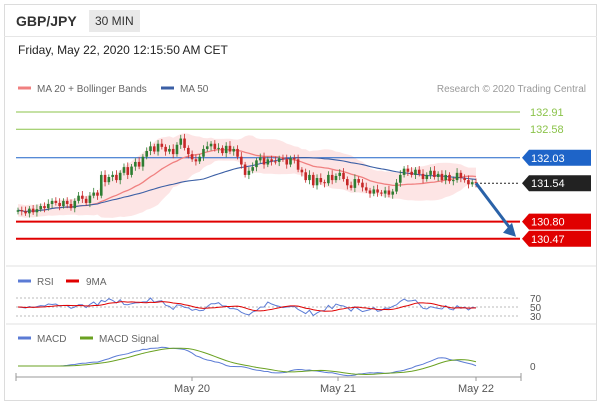  I want to click on x-axis-tick-label: May 22, so click(476, 389).